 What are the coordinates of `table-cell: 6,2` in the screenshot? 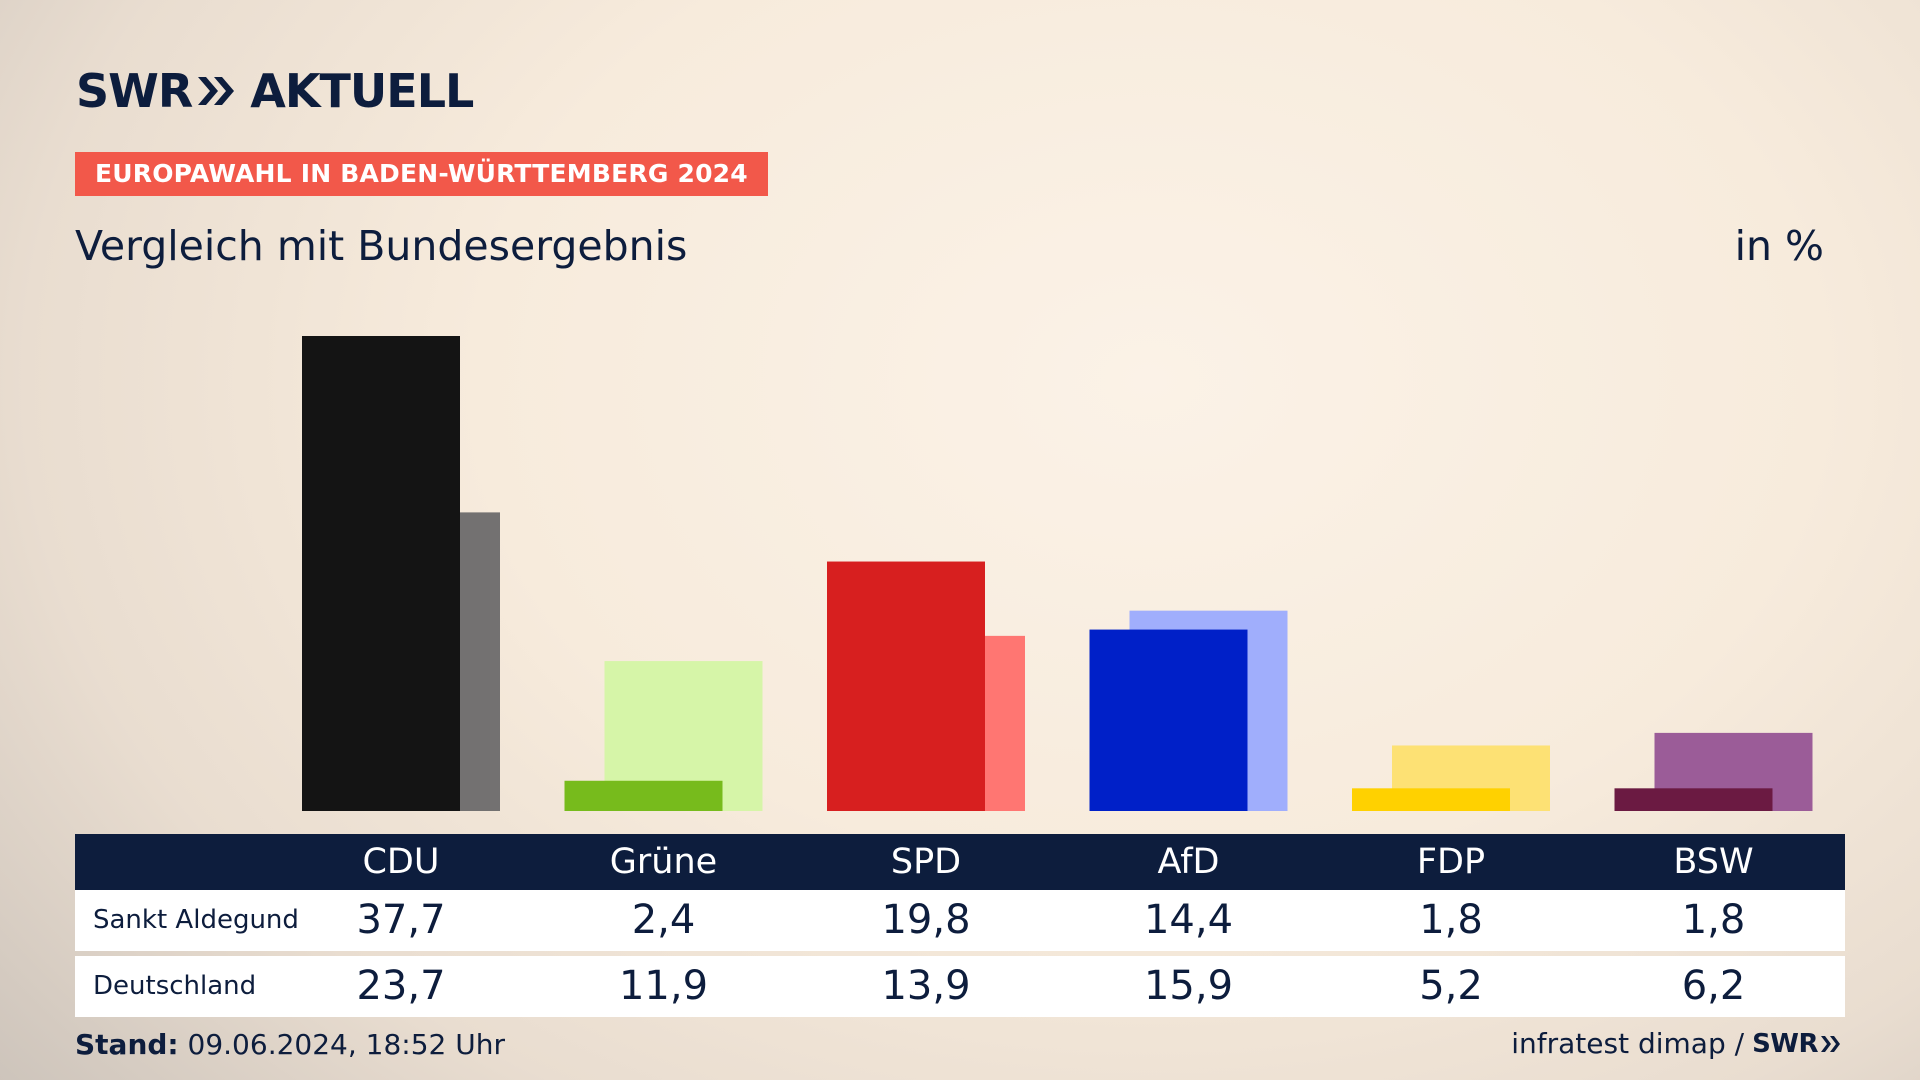 It's located at (1713, 986).